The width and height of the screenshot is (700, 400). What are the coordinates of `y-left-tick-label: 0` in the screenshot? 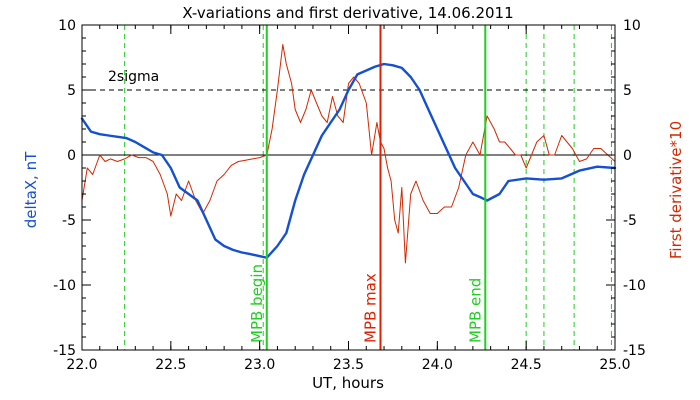 It's located at (71, 156).